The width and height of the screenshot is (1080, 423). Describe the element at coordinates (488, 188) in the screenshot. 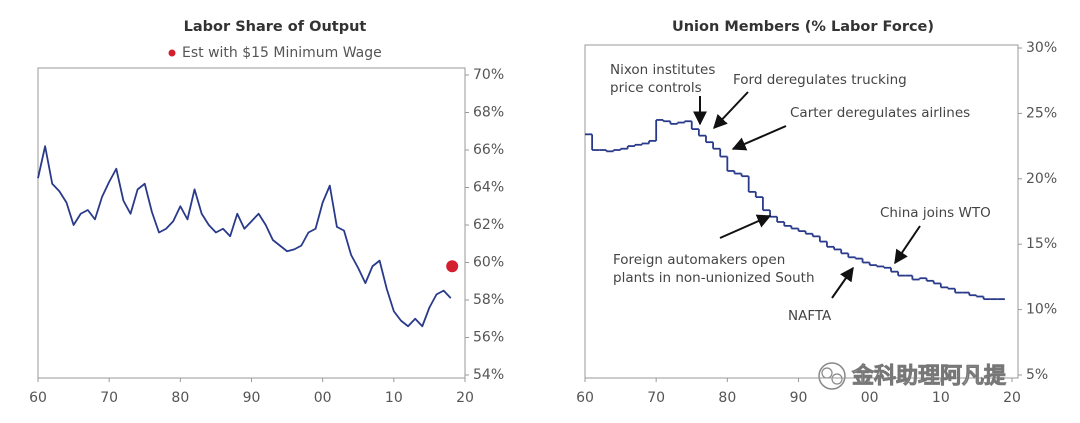

I see `y-tick-label: 64%` at that location.